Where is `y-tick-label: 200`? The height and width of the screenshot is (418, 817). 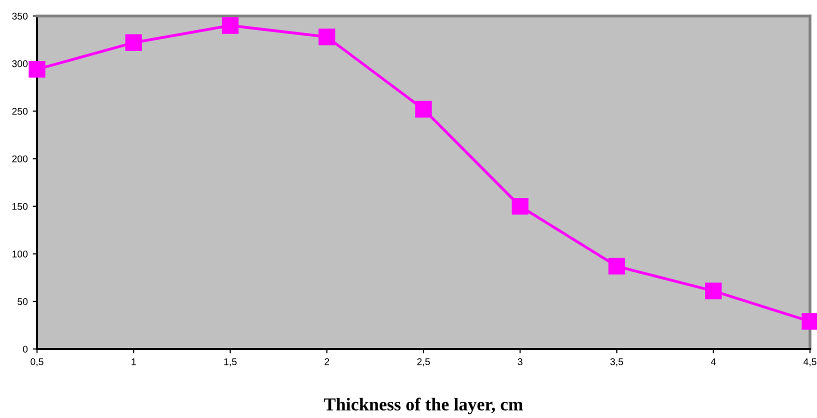 y-tick-label: 200 is located at coordinates (20, 158).